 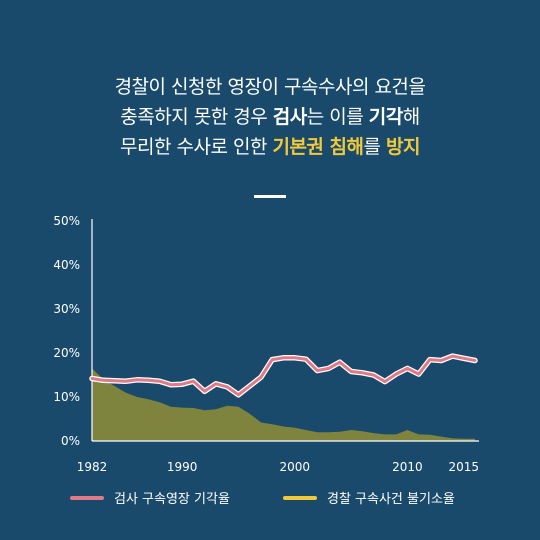 I want to click on chart-legend: 검사 구속영장 기각율 경찰 구속사건 불기소율, so click(x=270, y=500).